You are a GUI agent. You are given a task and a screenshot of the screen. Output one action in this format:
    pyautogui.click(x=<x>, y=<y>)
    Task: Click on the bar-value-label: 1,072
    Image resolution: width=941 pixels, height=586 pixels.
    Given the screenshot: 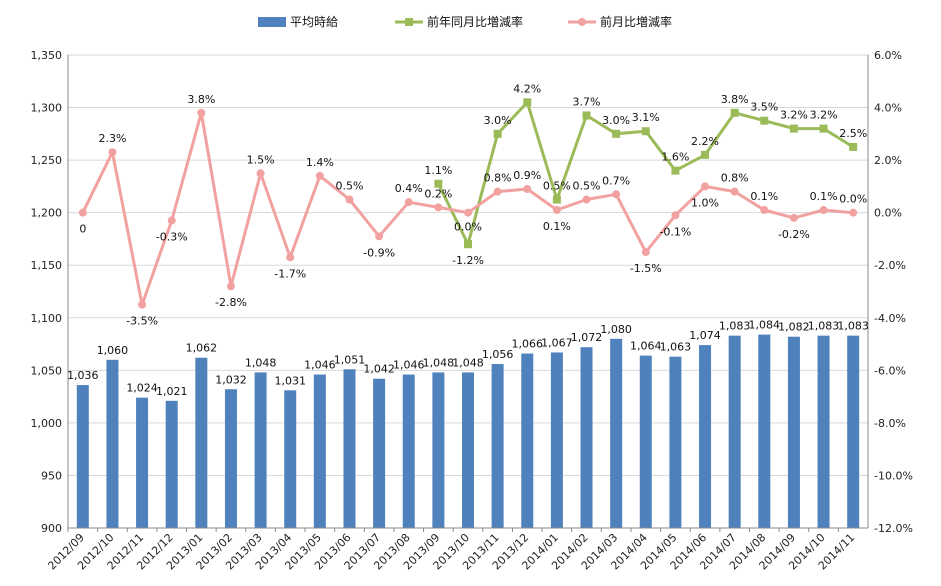 What is the action you would take?
    pyautogui.click(x=587, y=337)
    